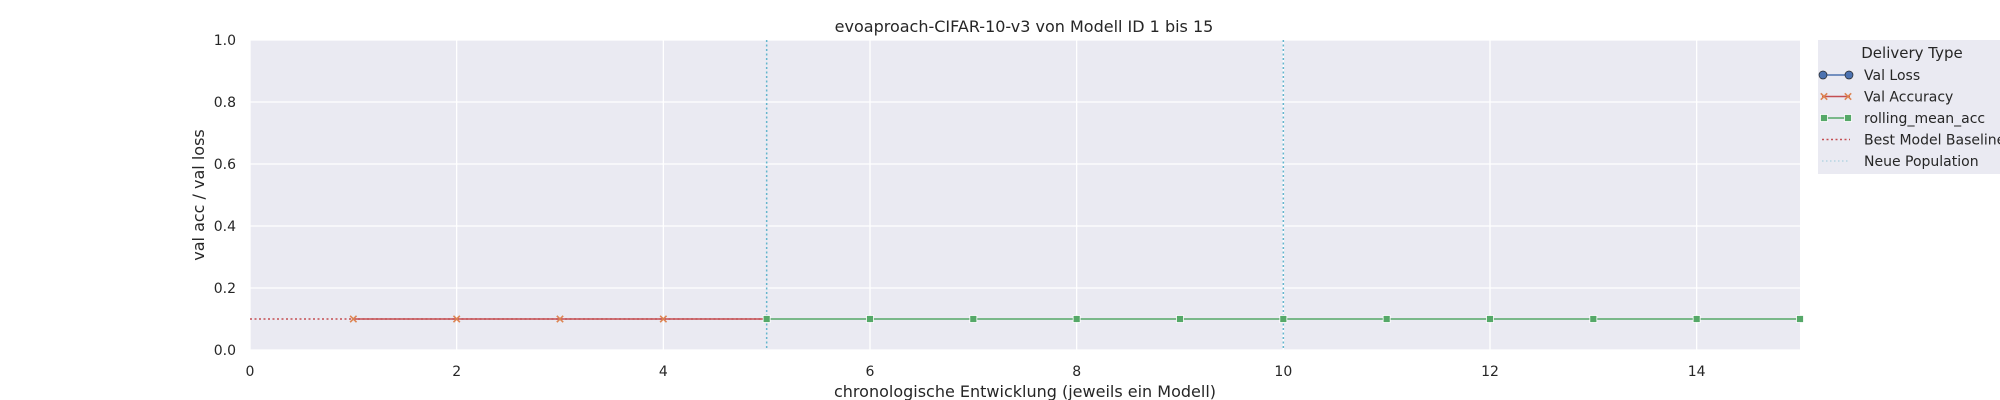 This screenshot has height=400, width=2000. I want to click on legend-entry: Val Accuracy, so click(1886, 98).